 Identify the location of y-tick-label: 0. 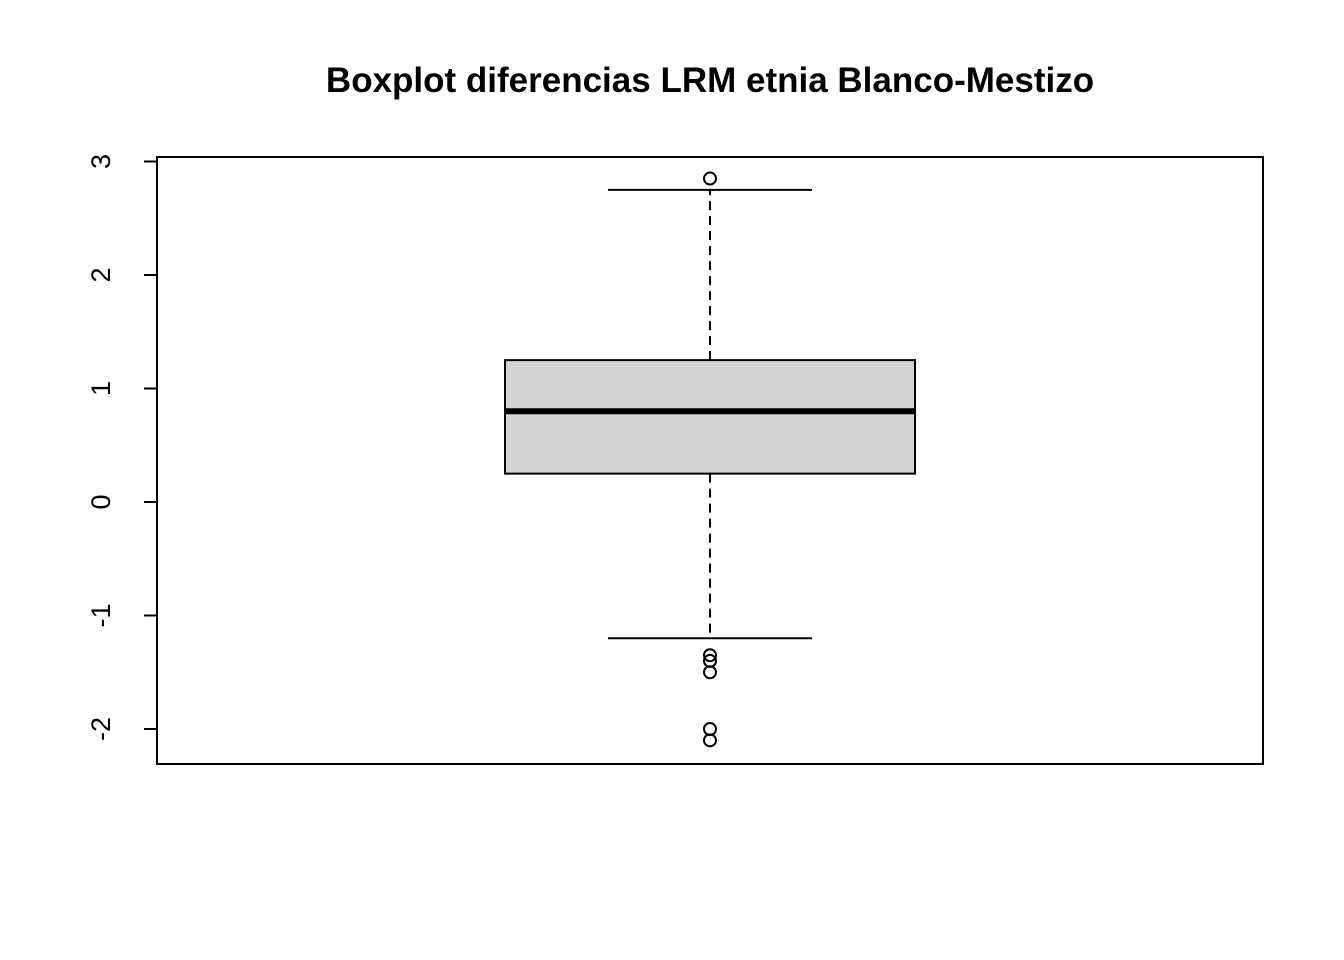
(101, 501).